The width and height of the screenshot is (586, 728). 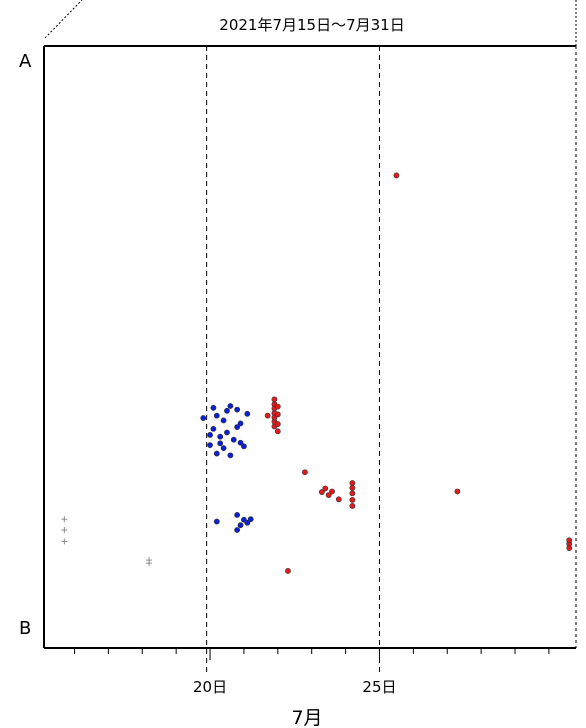 What do you see at coordinates (311, 25) in the screenshot?
I see `chart-title: 2021年7月15日〜7月31日` at bounding box center [311, 25].